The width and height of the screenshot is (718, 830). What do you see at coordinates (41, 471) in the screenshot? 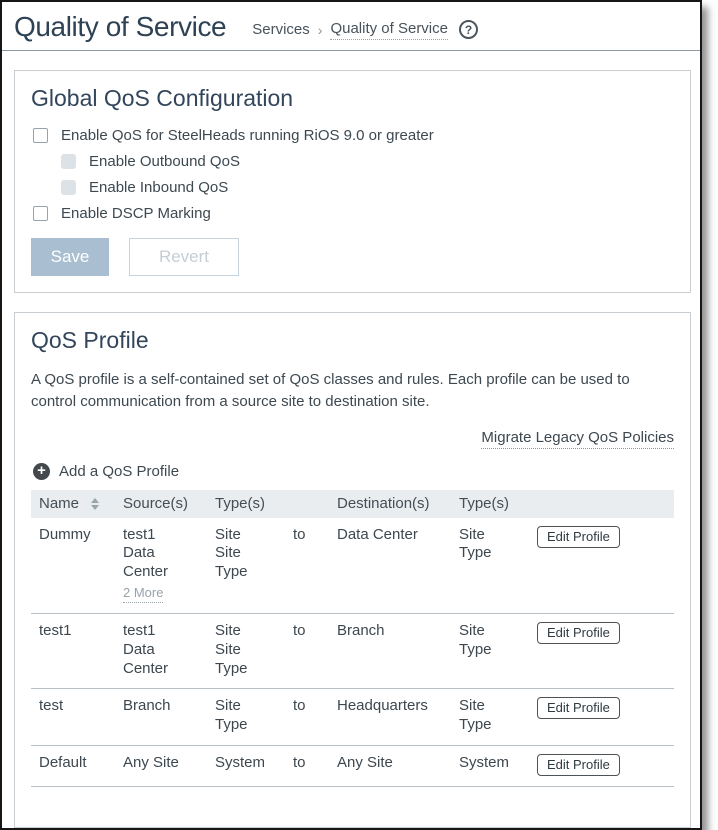
I see `plus-icon: +` at bounding box center [41, 471].